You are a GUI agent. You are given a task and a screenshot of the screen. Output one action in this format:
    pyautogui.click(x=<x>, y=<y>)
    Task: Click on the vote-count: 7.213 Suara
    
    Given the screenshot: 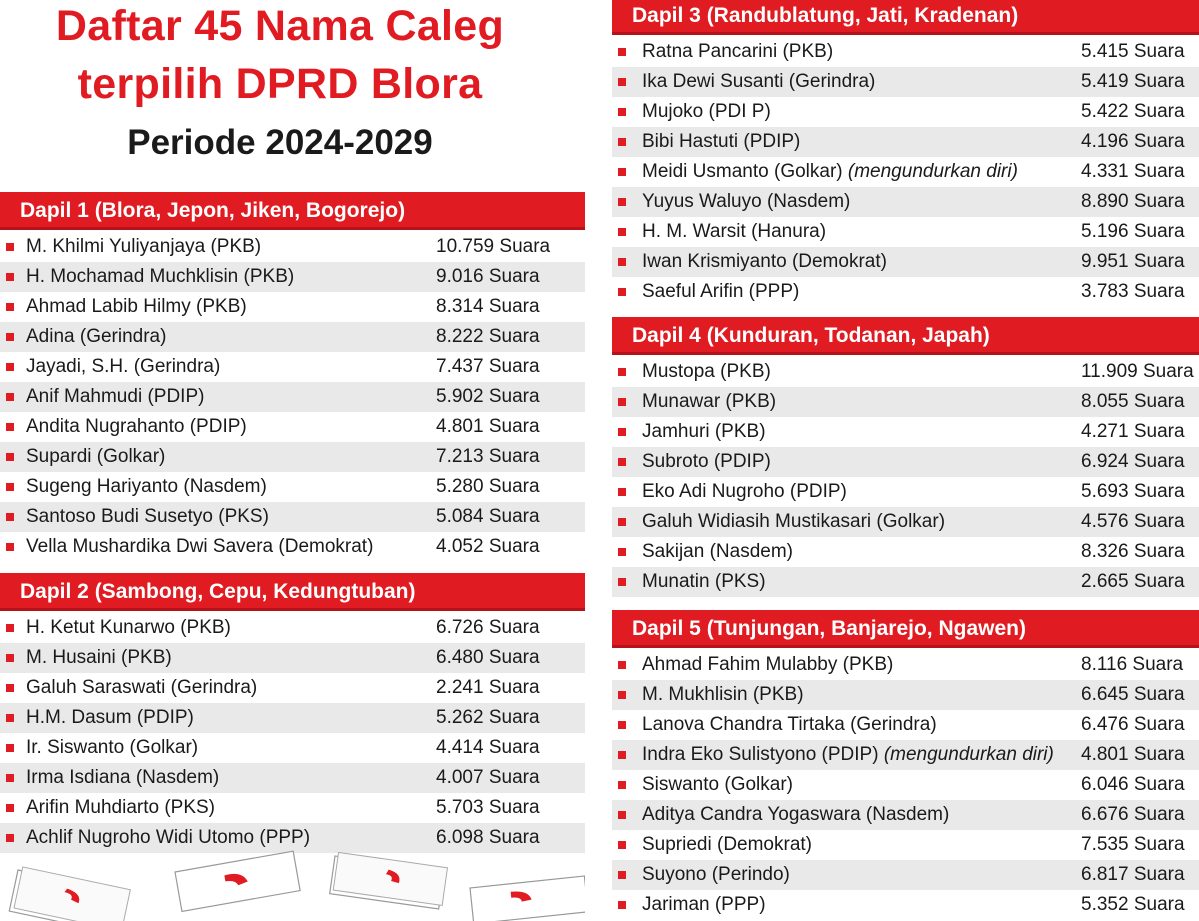 What is the action you would take?
    pyautogui.click(x=488, y=456)
    